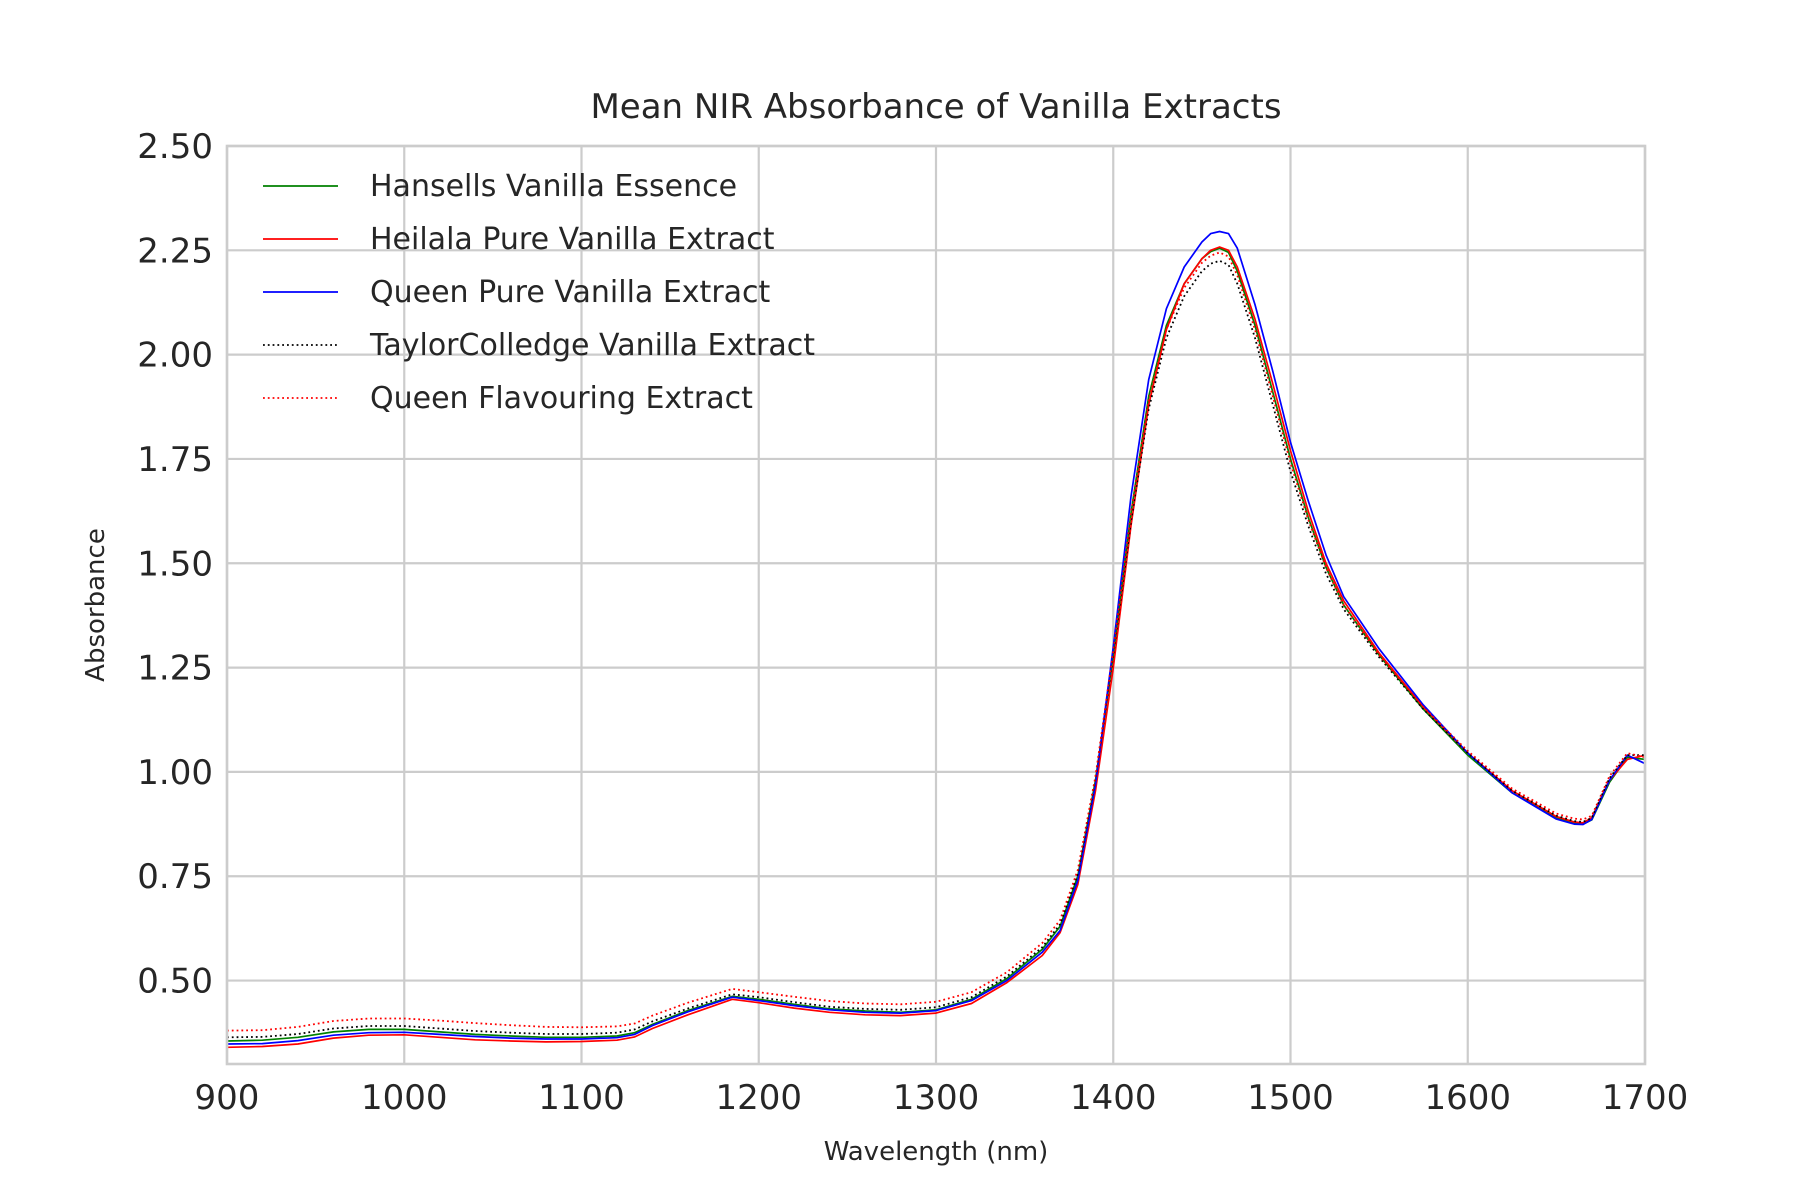  What do you see at coordinates (561, 398) in the screenshot?
I see `legend-label: Queen Flavouring Extract` at bounding box center [561, 398].